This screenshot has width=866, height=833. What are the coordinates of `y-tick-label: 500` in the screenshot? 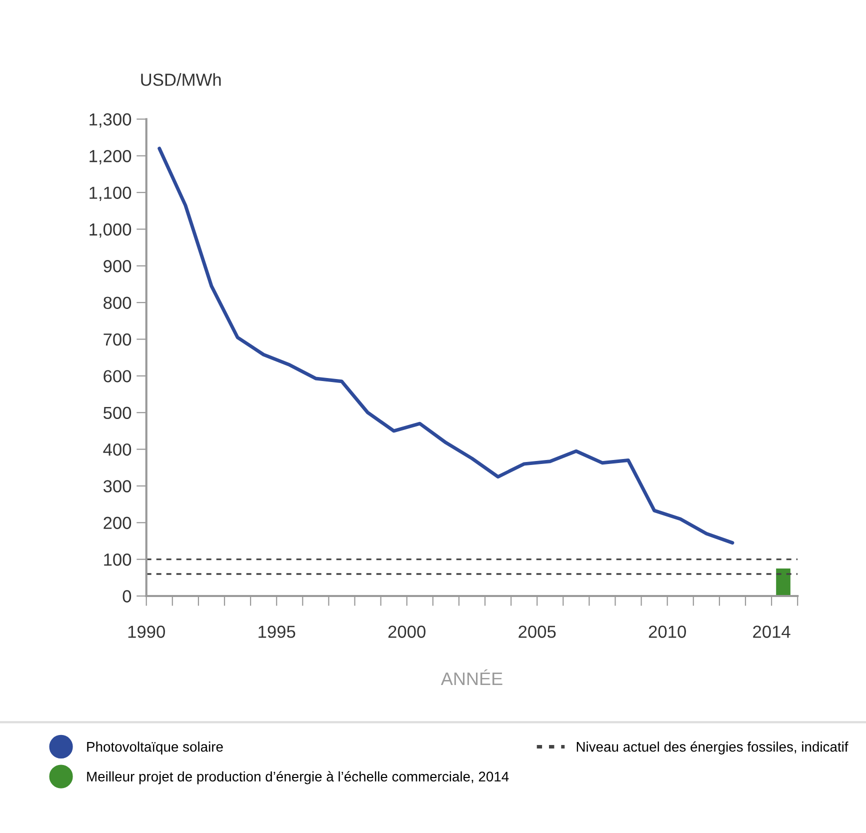 It's located at (118, 413).